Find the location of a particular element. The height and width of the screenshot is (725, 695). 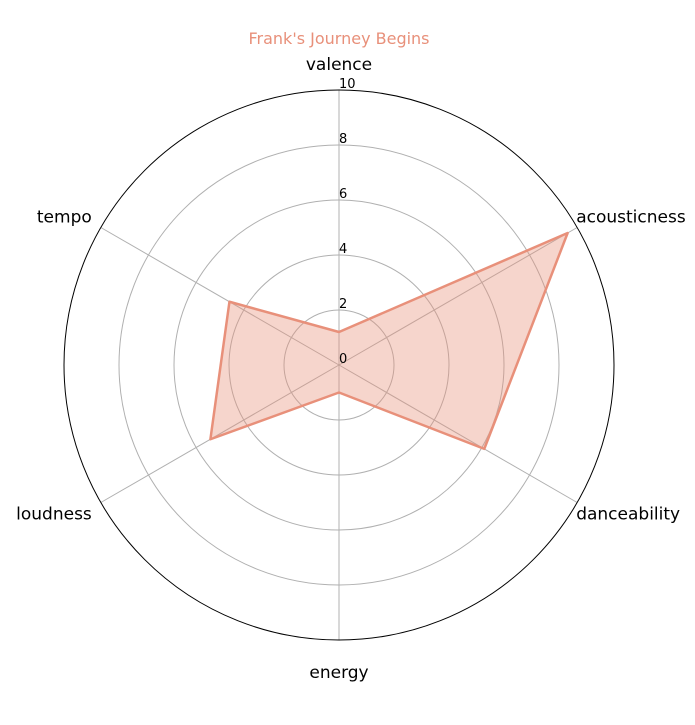

r-tick-label: 2 is located at coordinates (343, 304).